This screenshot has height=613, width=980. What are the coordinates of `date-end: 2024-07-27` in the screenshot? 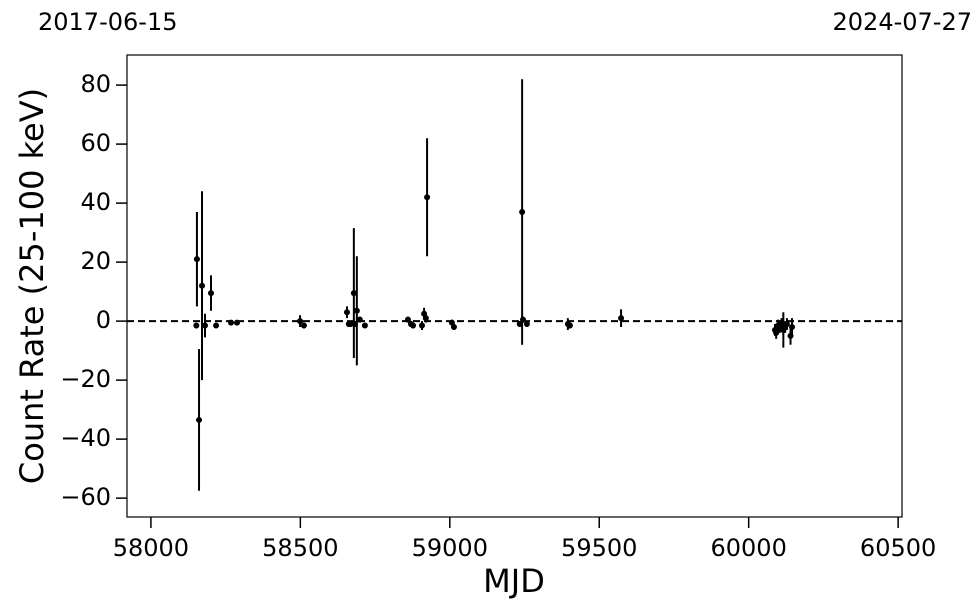 It's located at (902, 22).